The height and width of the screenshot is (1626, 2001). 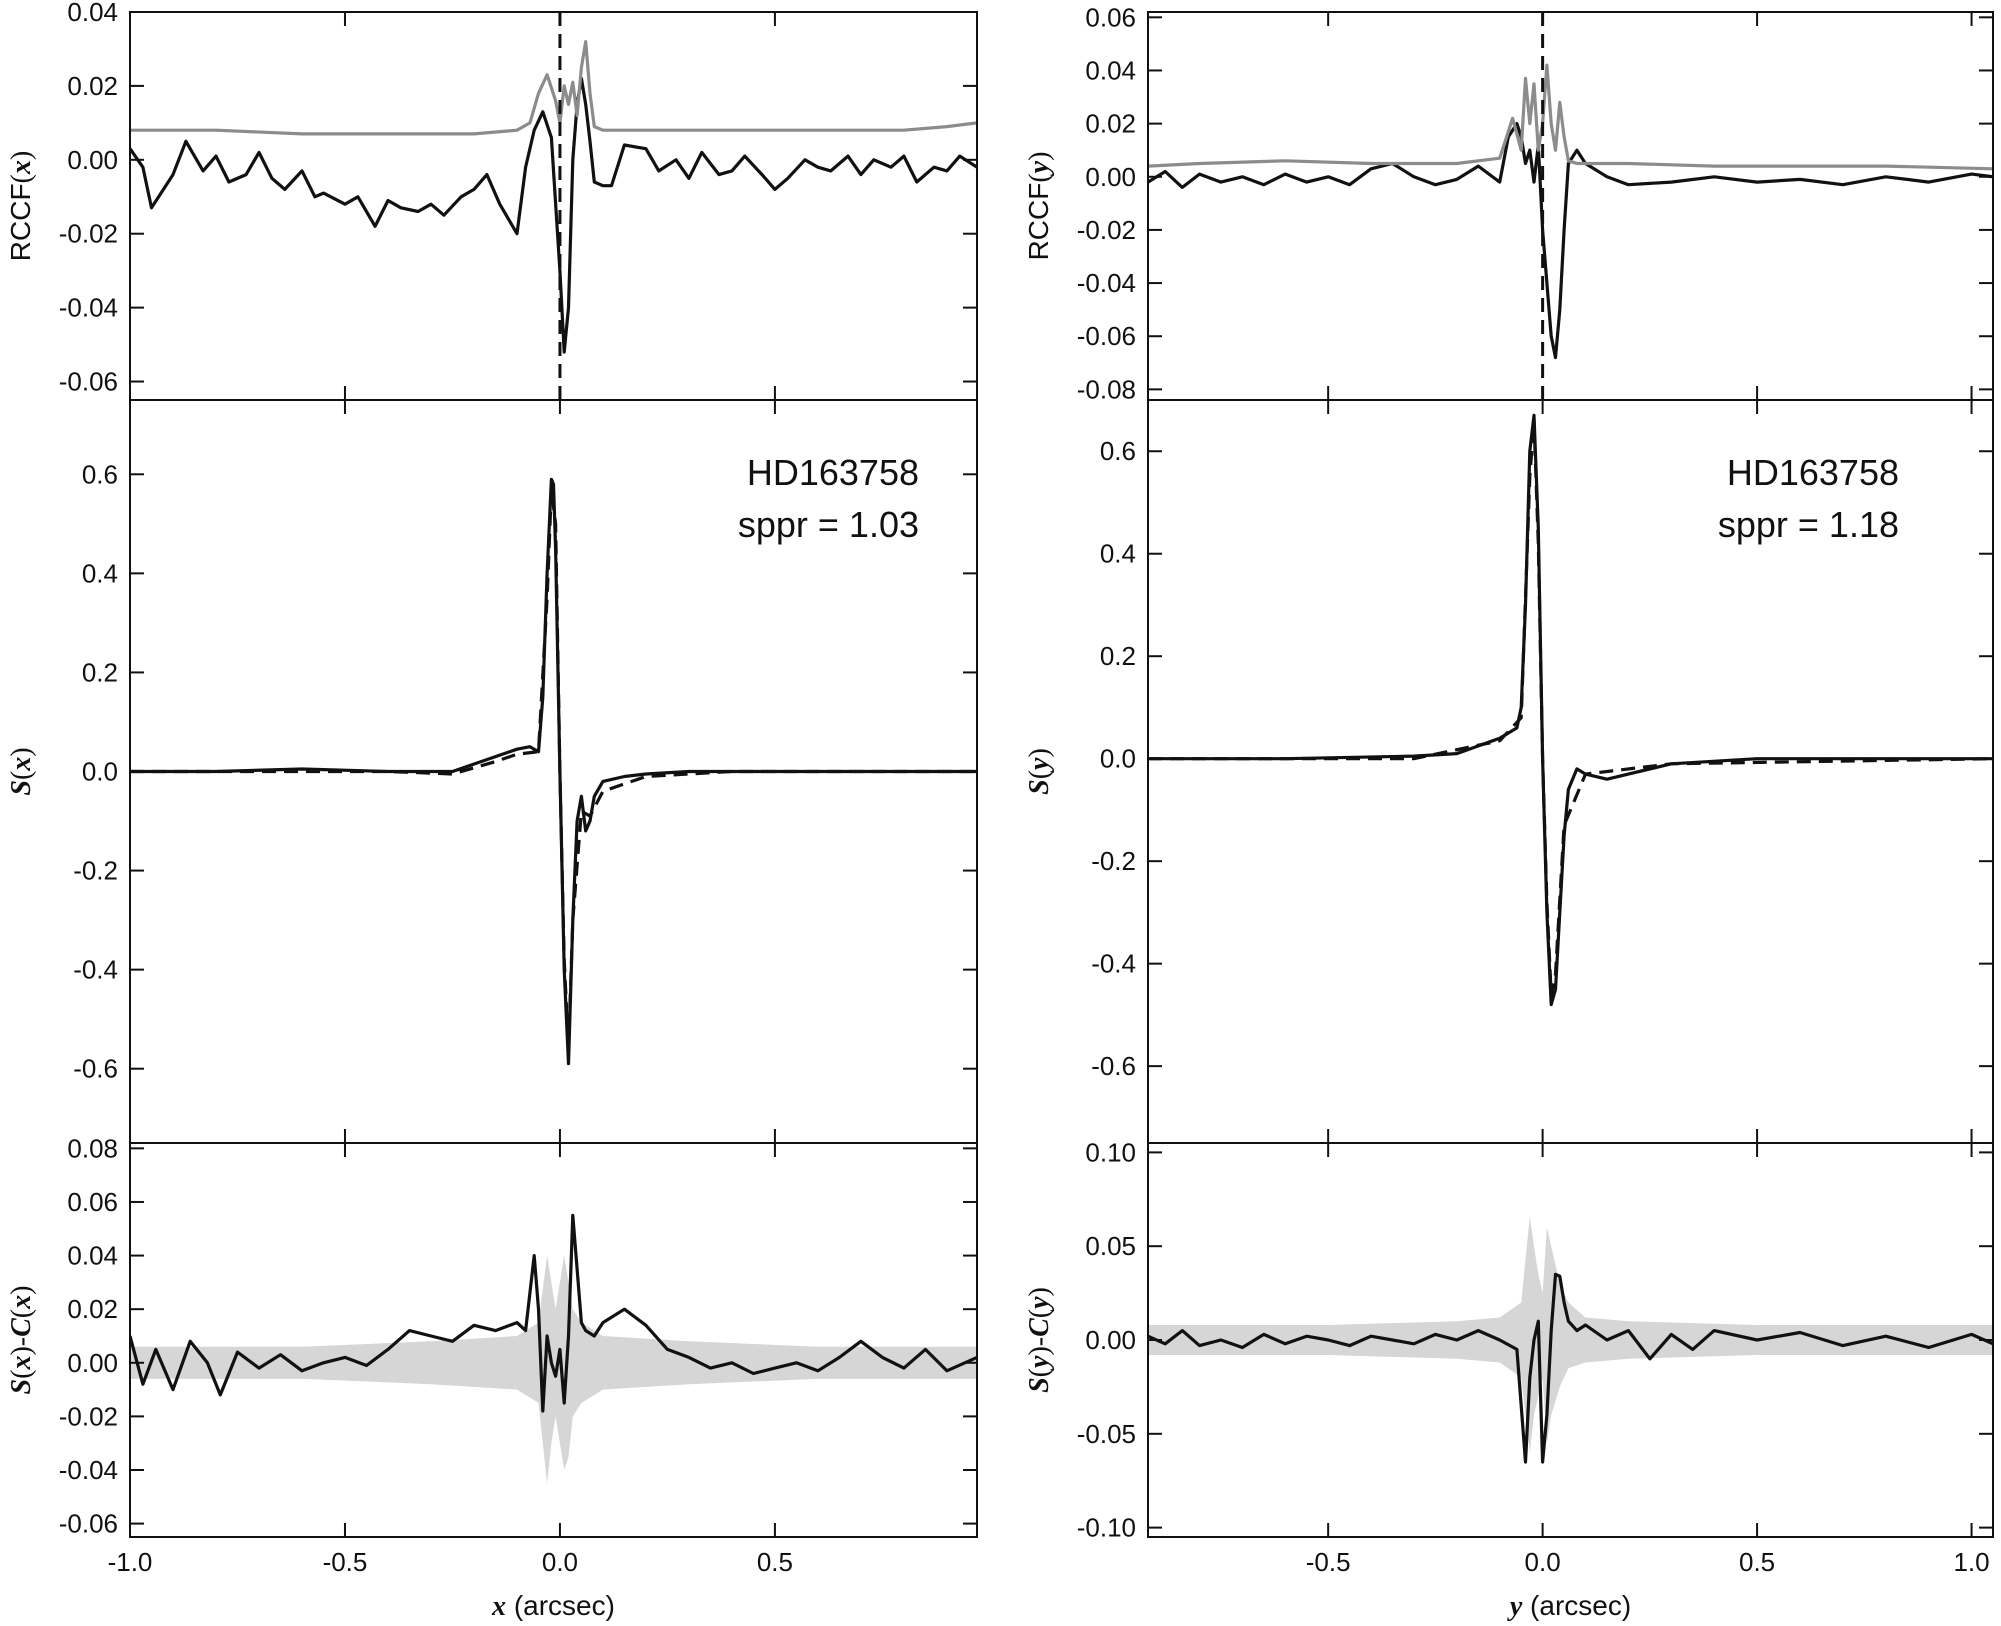 I want to click on panel-annotation: sppr = 1.03, so click(x=828, y=524).